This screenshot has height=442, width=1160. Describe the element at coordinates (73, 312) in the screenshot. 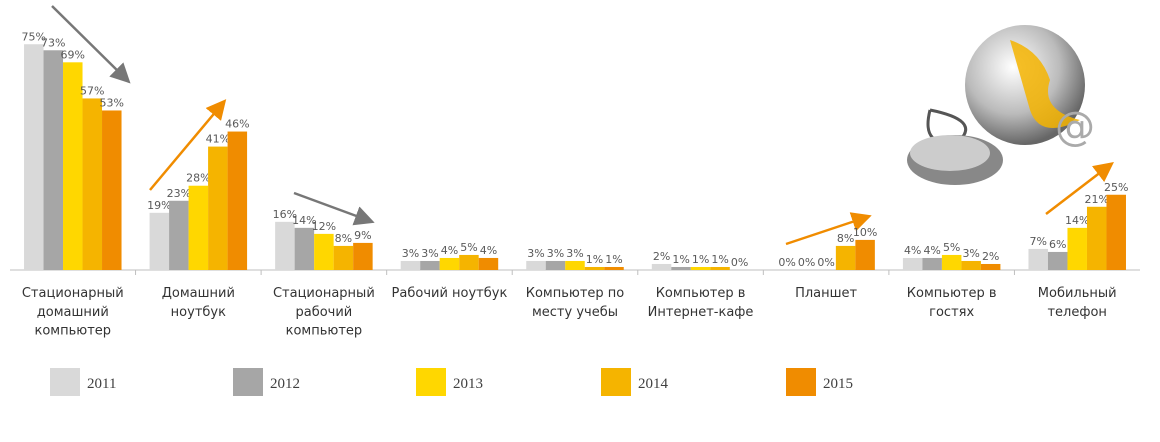

I see `x-tick-label: Стационарный домашний компьютер` at that location.